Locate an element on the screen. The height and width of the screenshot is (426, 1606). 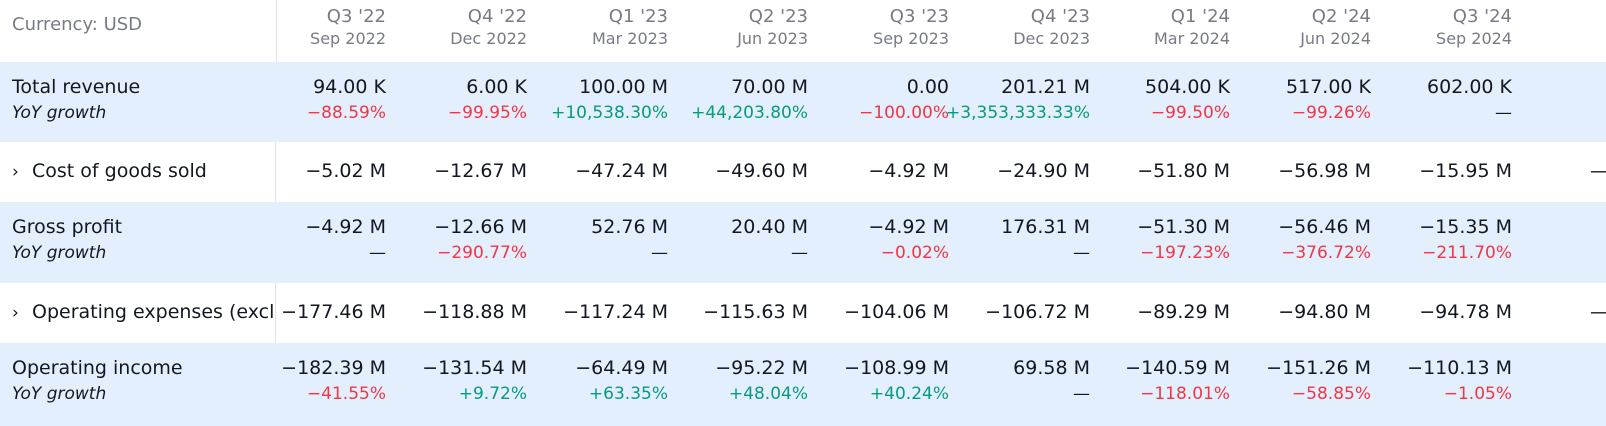
value-cell: −15.35 M −211.70% is located at coordinates (1442, 242).